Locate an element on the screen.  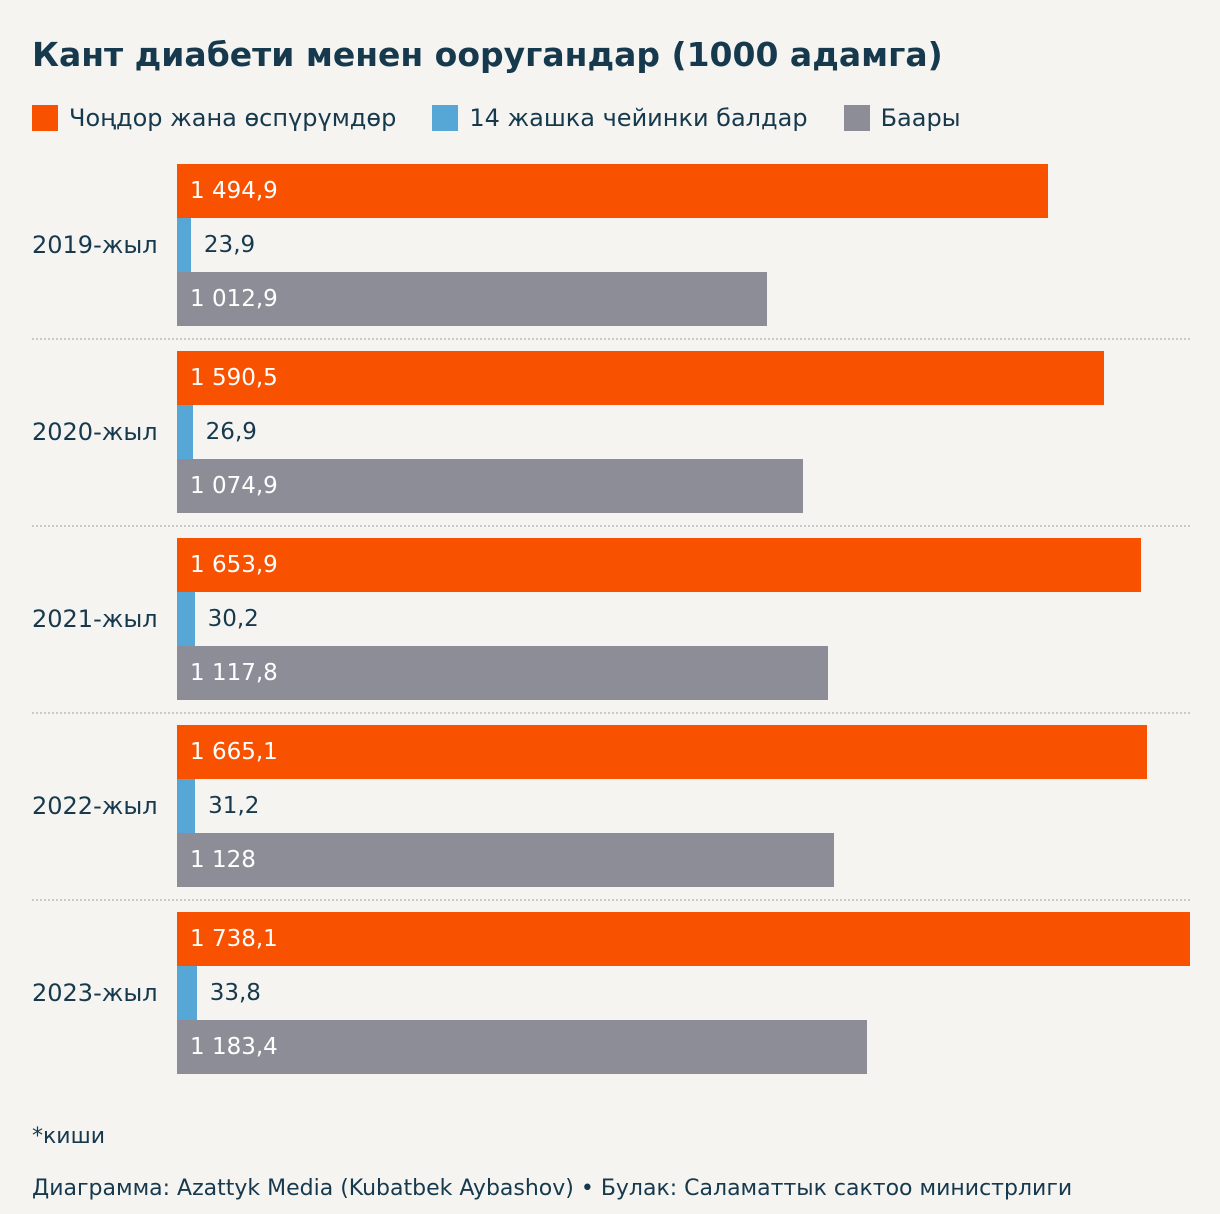
legend-item-total: Баары is located at coordinates (902, 117).